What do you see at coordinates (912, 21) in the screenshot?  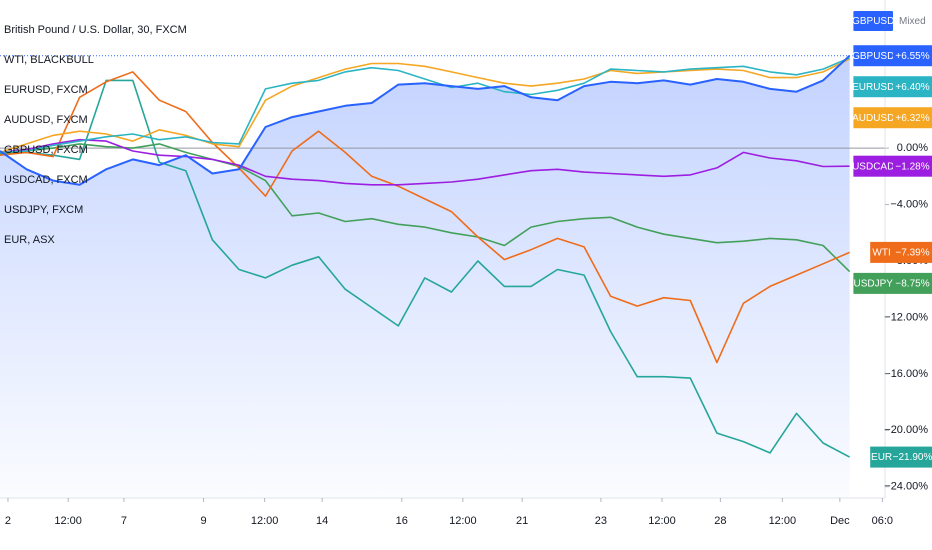 I see `scale-mode: Mixed` at bounding box center [912, 21].